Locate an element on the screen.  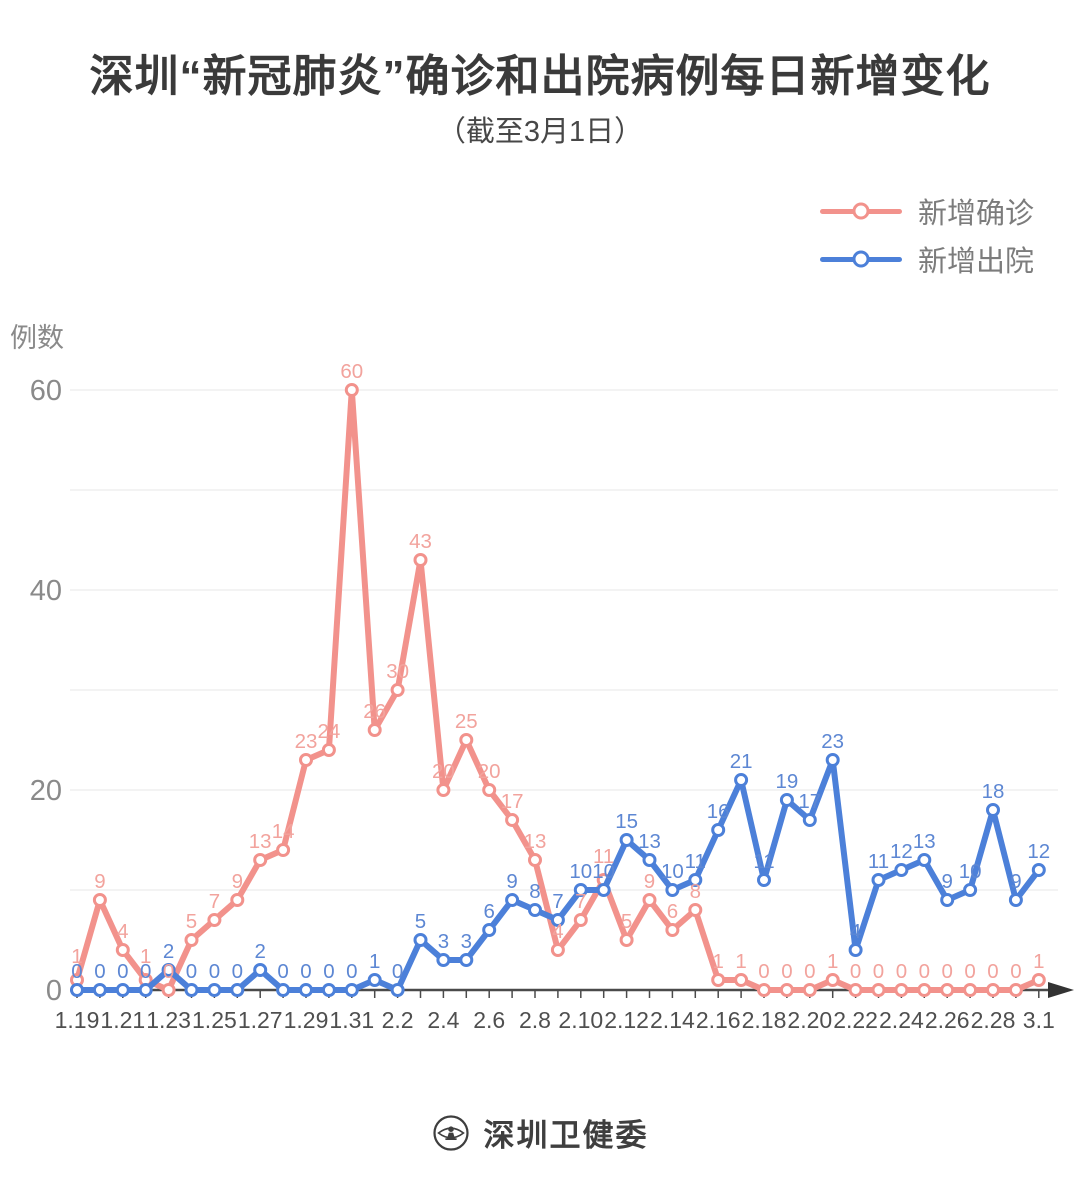
legend-item-confirmed: 新增确诊 is located at coordinates (926, 211).